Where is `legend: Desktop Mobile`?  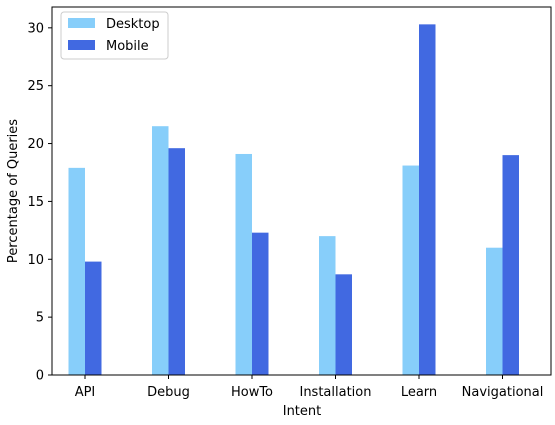
legend: Desktop Mobile is located at coordinates (114, 35).